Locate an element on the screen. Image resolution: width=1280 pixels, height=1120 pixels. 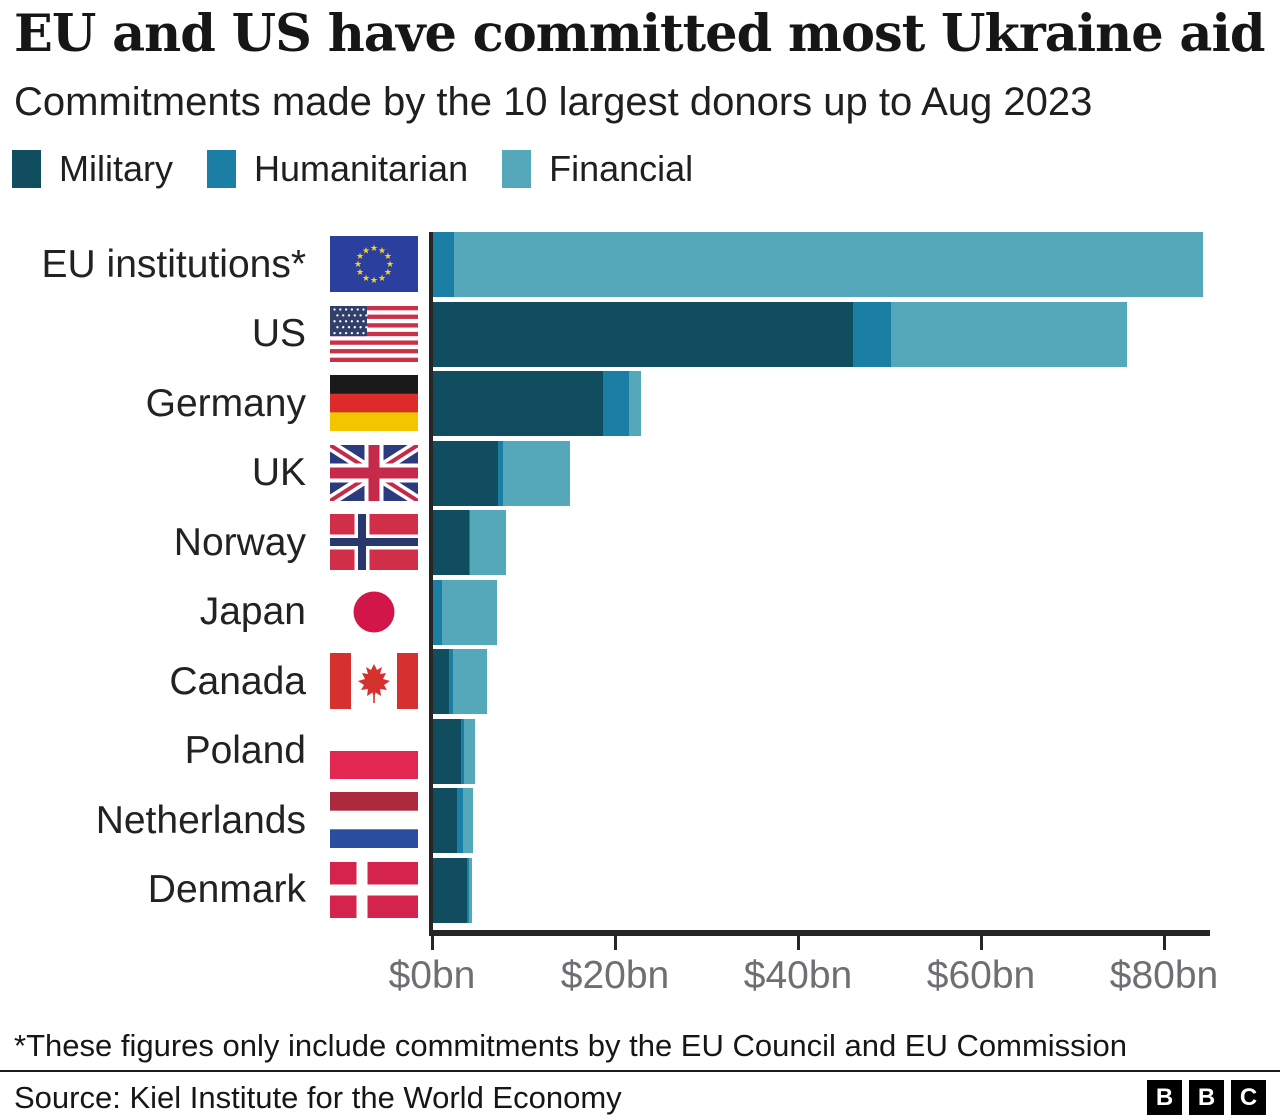
x-axis-tick-label: $40bn is located at coordinates (798, 975).